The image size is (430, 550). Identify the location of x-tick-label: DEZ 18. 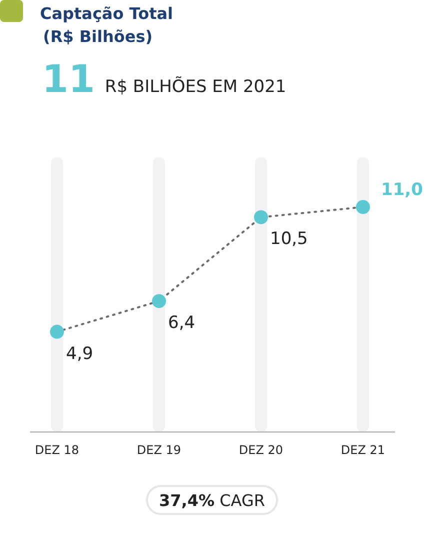
(57, 450).